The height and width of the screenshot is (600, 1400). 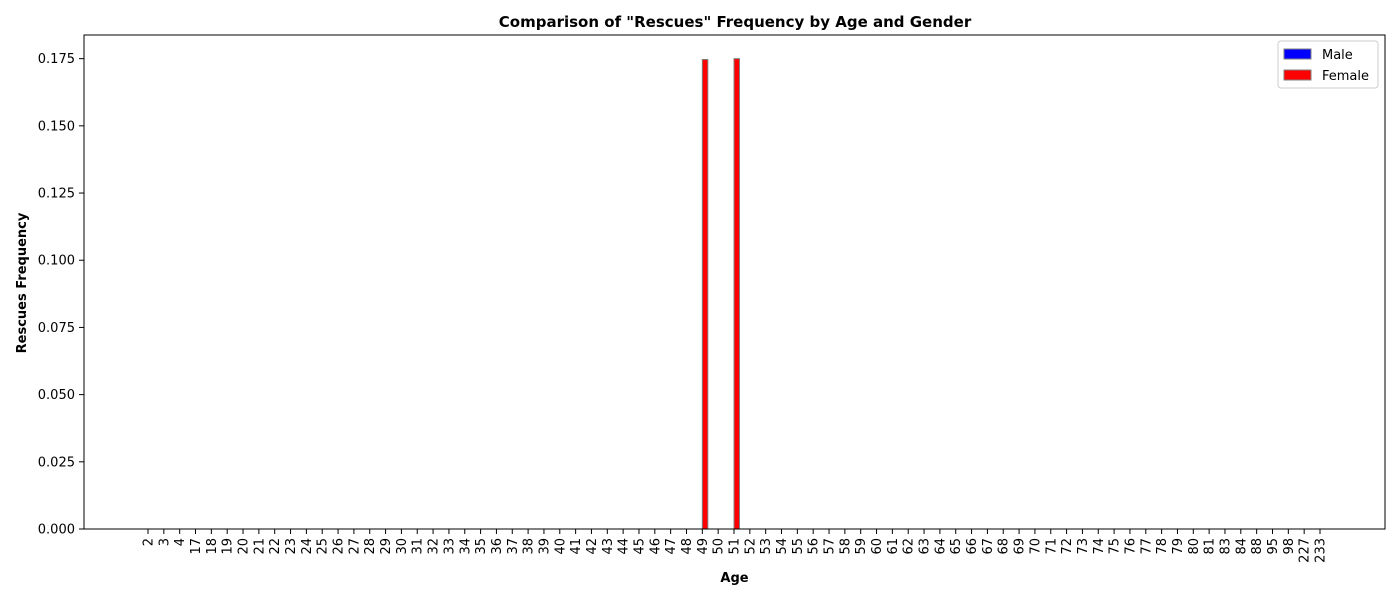 What do you see at coordinates (212, 546) in the screenshot?
I see `x-tick-label: 18` at bounding box center [212, 546].